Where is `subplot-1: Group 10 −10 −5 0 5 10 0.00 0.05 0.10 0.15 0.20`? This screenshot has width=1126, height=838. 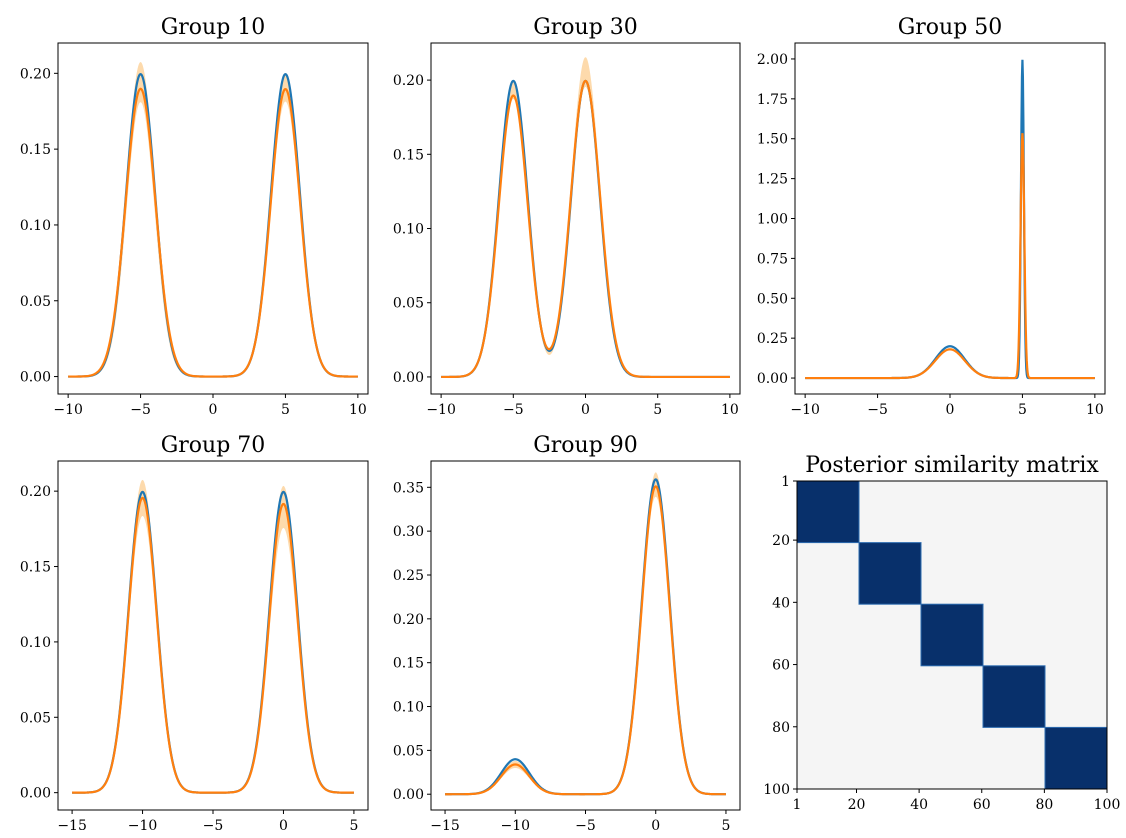 subplot-1: Group 10 −10 −5 0 5 10 0.00 0.05 0.10 0.15 0.20 is located at coordinates (194, 216).